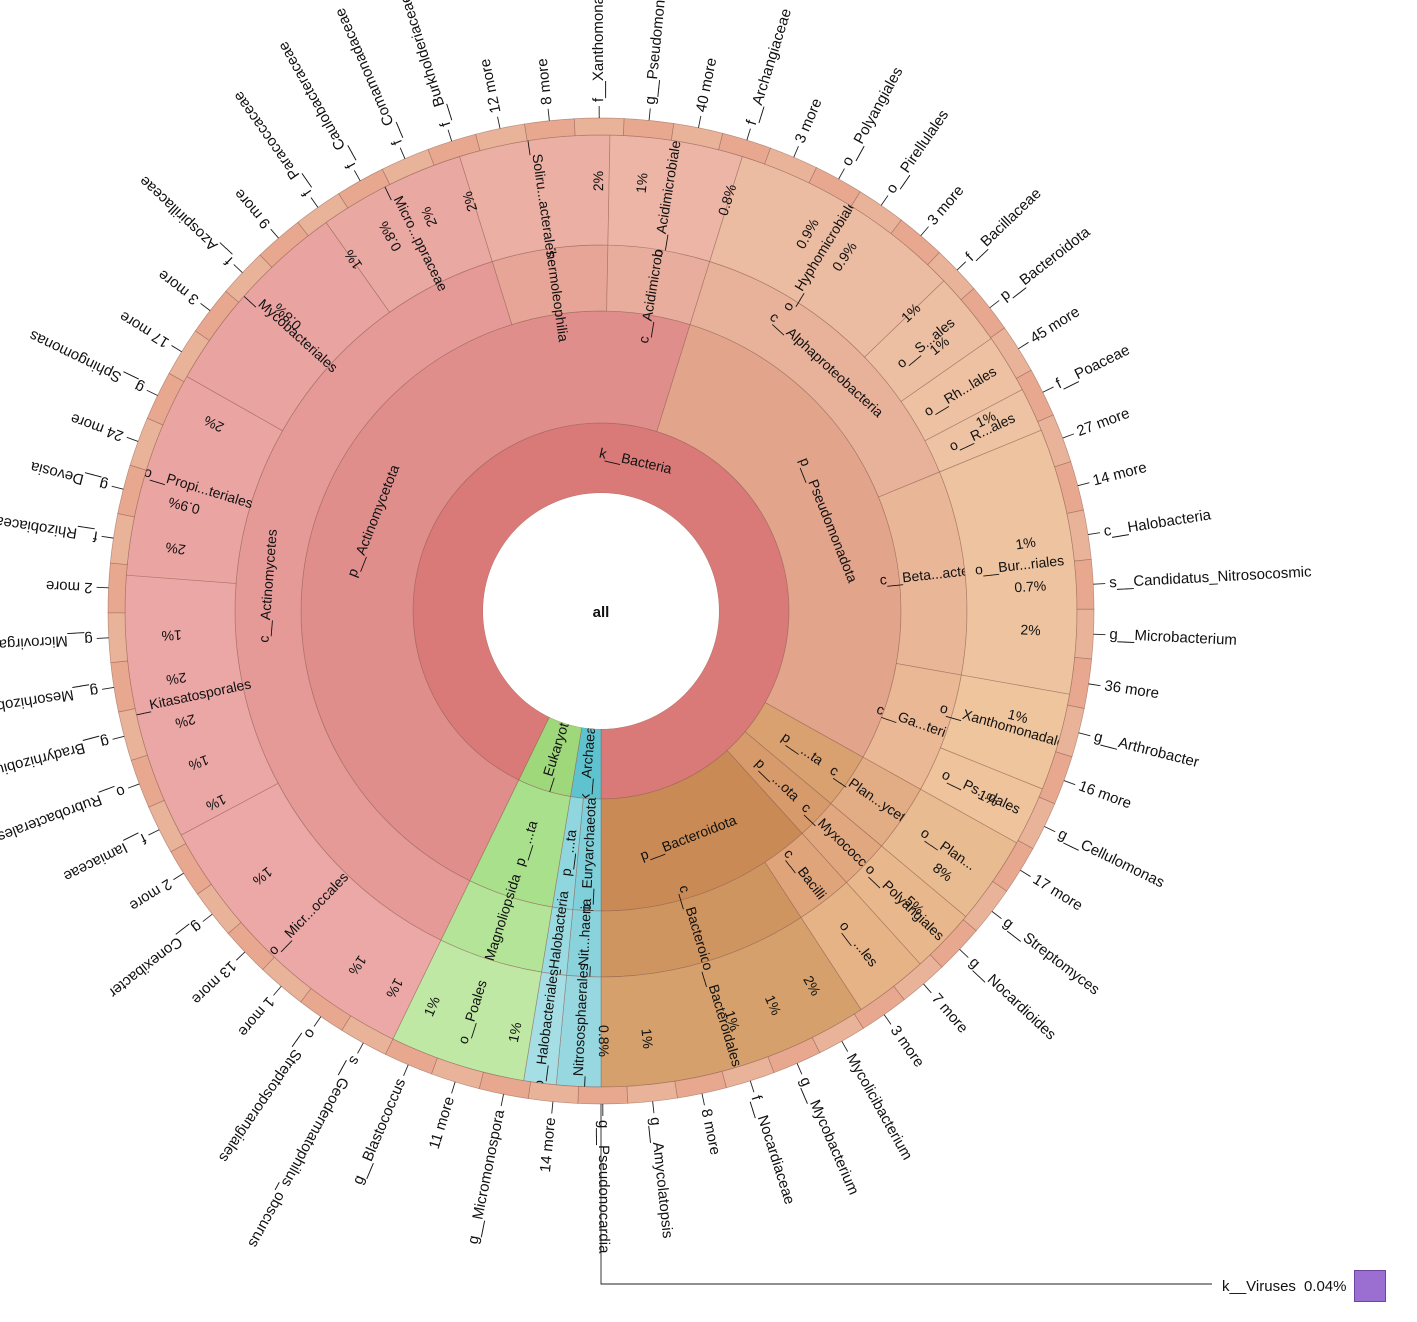 The image size is (1417, 1322). I want to click on outer-label: f__Comamonadaceae, so click(369, 76).